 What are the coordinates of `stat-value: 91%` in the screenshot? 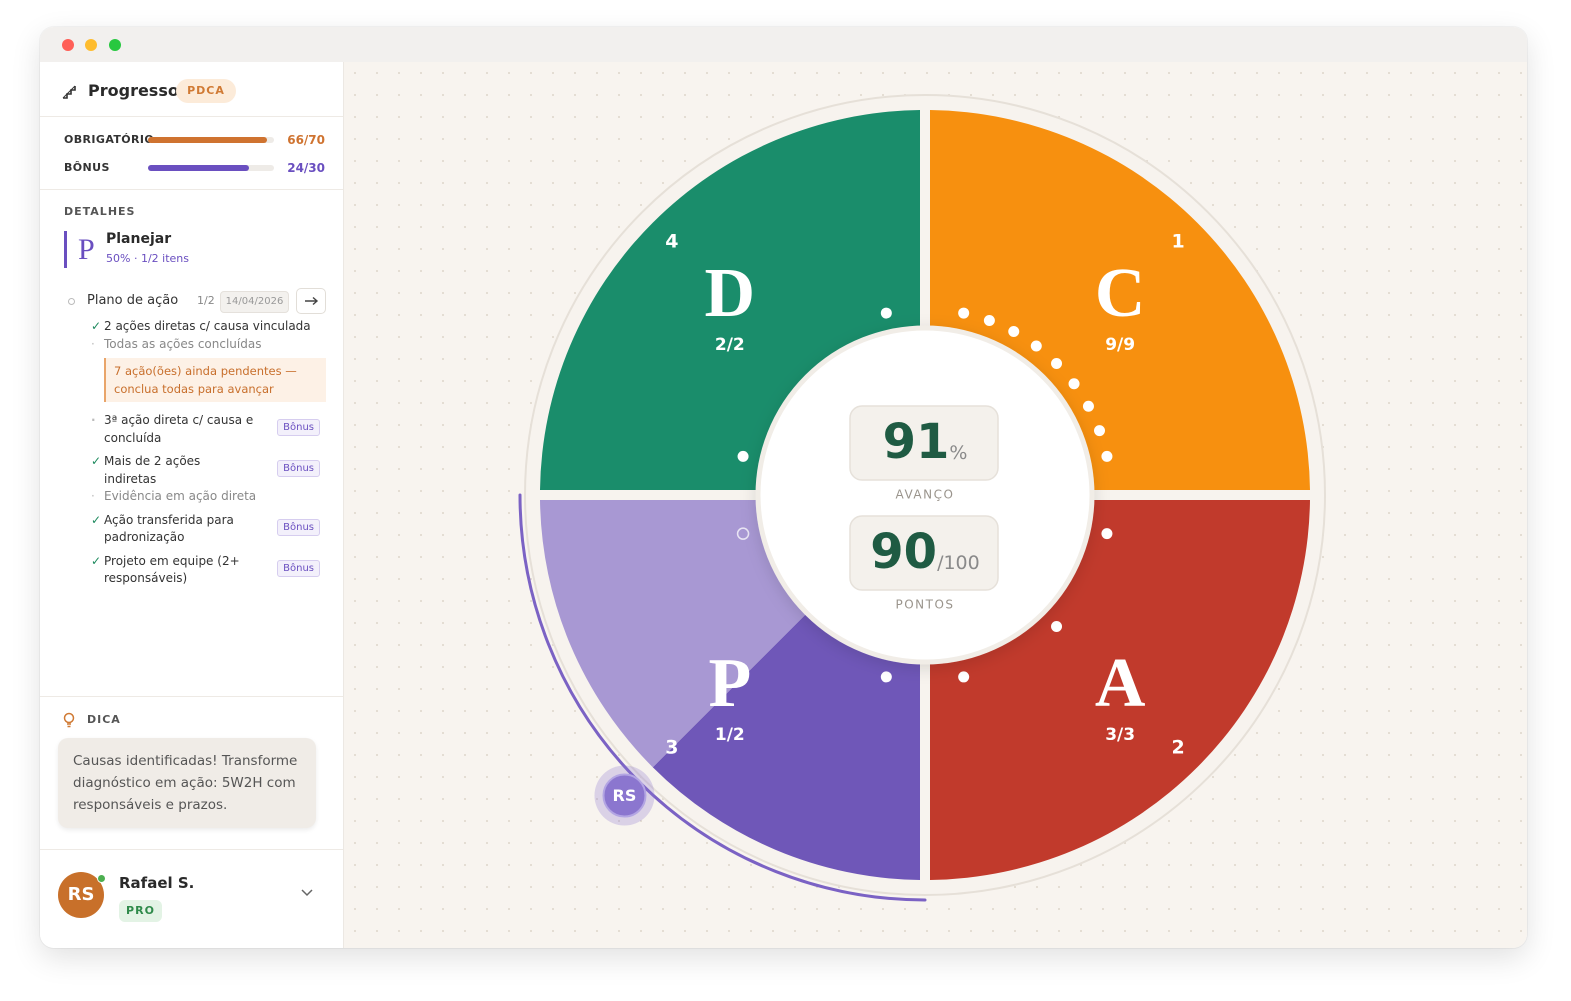 It's located at (925, 442).